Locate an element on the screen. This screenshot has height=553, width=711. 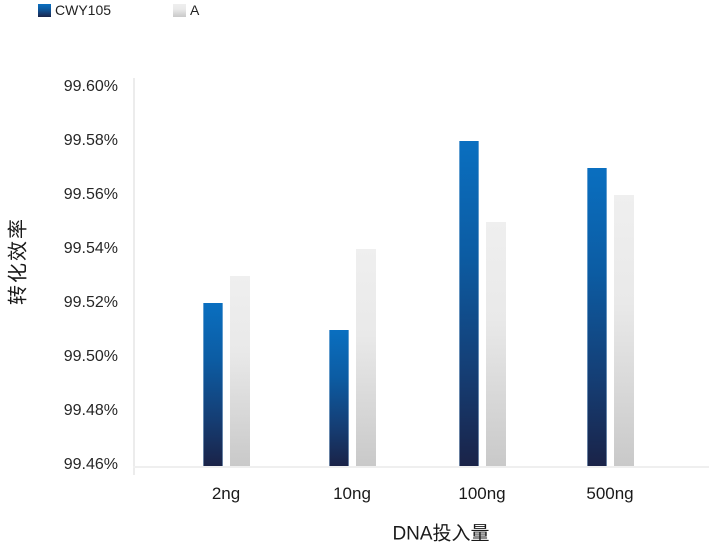
legend-swatch-cwy105-icon is located at coordinates (44, 10).